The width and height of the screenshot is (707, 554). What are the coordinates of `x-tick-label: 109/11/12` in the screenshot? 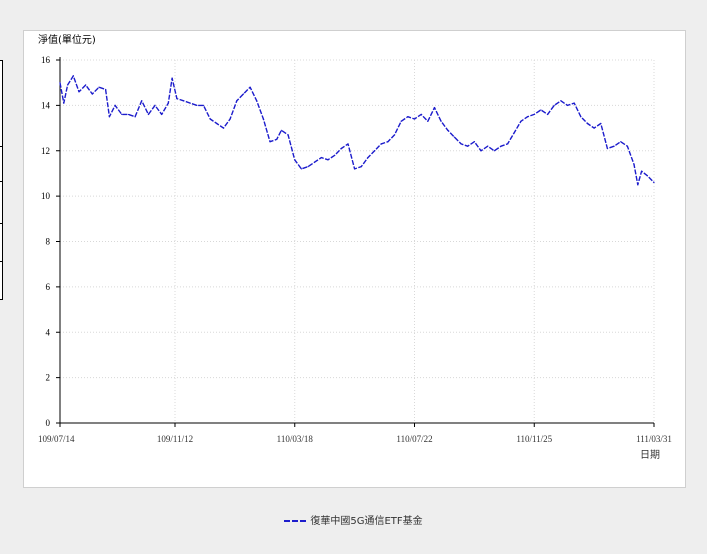 It's located at (175, 439).